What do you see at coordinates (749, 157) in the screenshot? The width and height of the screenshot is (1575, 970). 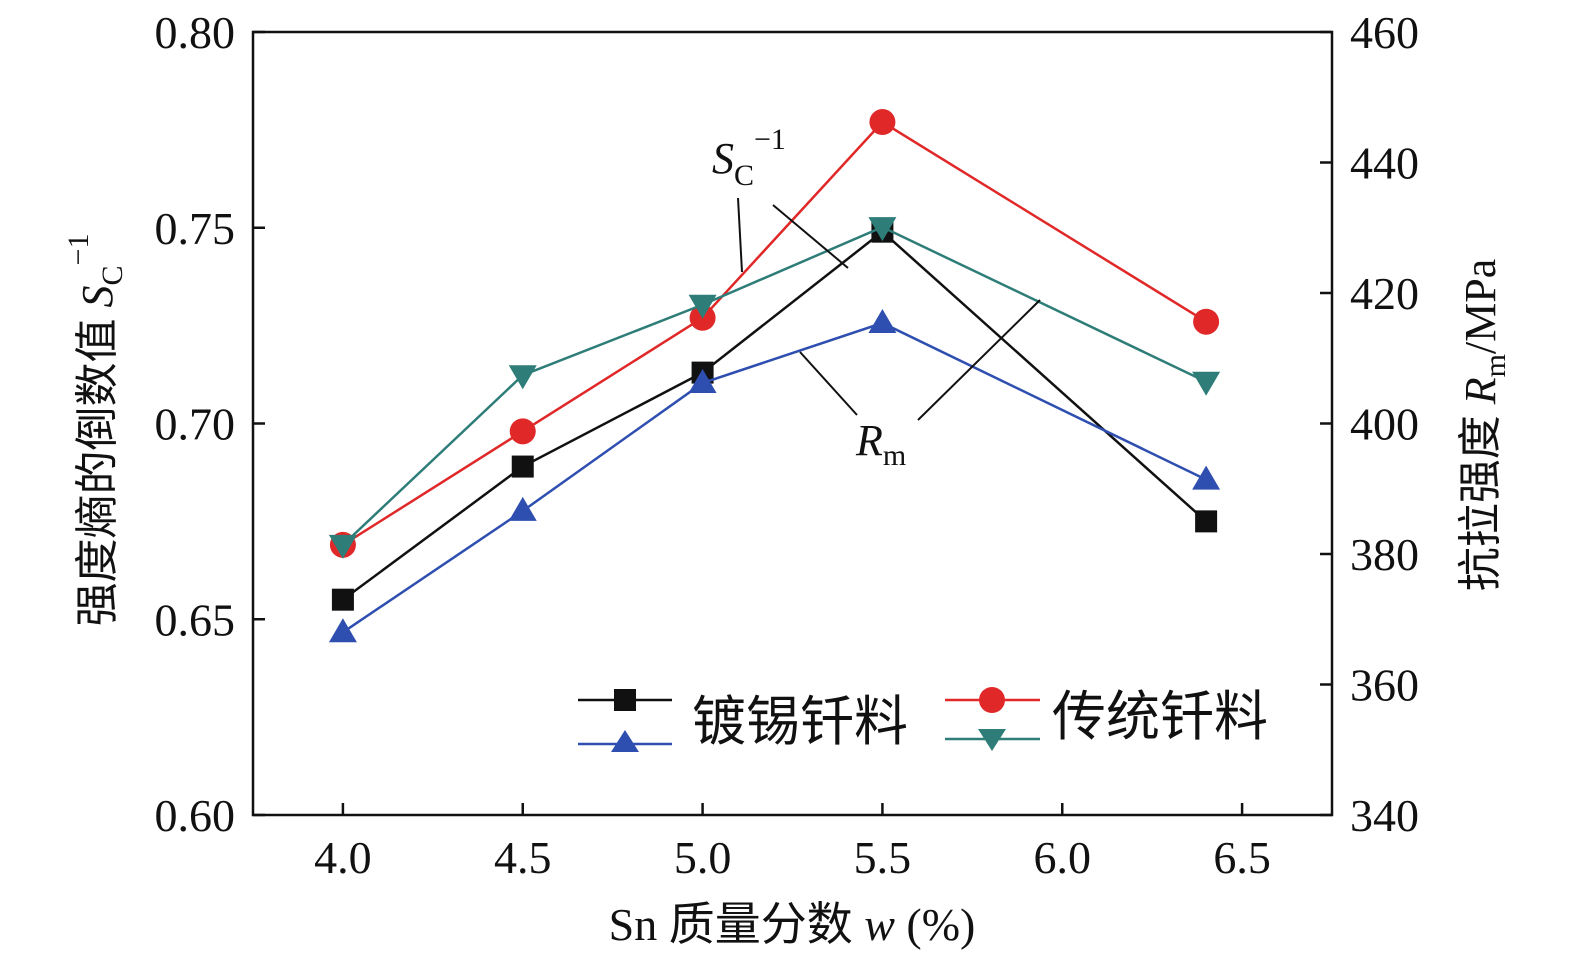 I see `annotation-sc: SC−1` at bounding box center [749, 157].